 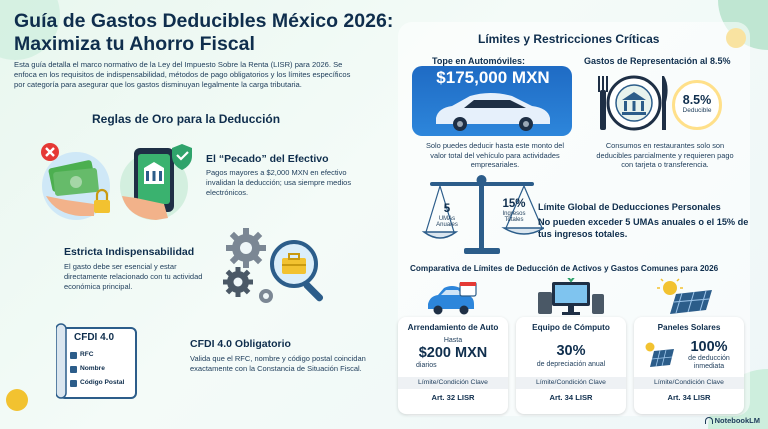 What do you see at coordinates (493, 77) in the screenshot?
I see `auto-limit-amount: $175,000 MXN` at bounding box center [493, 77].